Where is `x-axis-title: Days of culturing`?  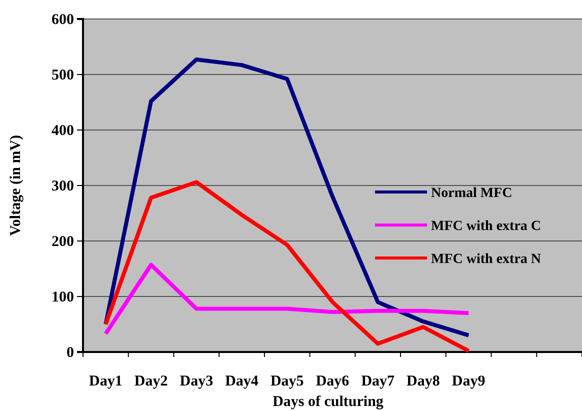
x-axis-title: Days of culturing is located at coordinates (328, 402).